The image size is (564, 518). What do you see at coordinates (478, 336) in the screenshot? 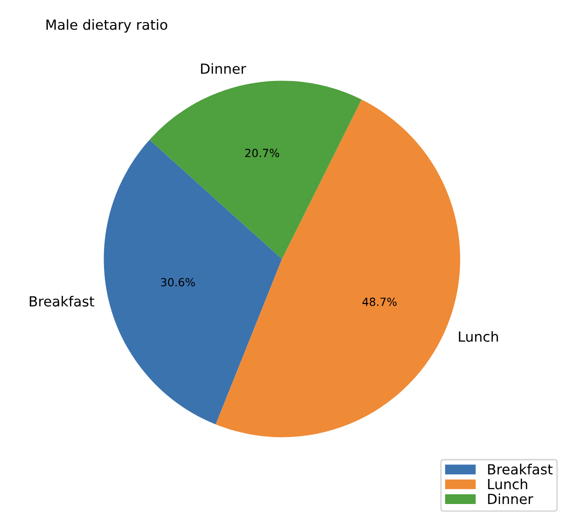
I see `slice-label: Lunch` at bounding box center [478, 336].